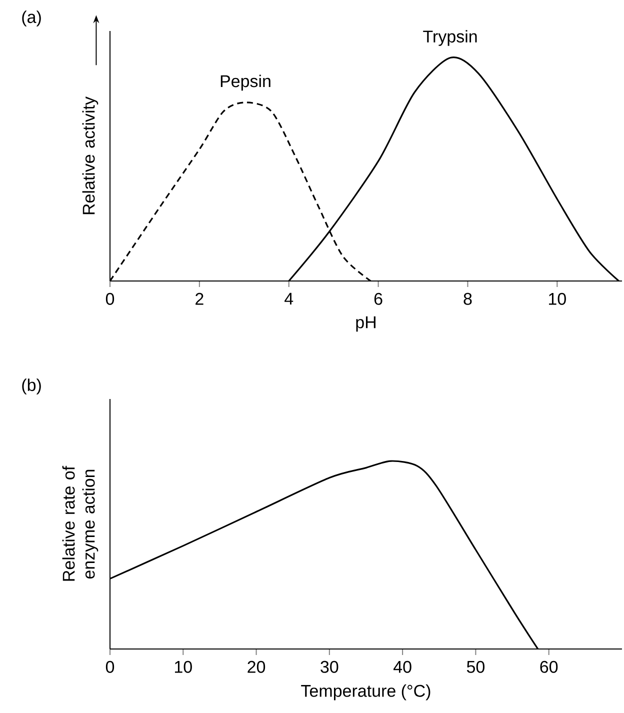  What do you see at coordinates (378, 298) in the screenshot?
I see `x-tick-label: 6` at bounding box center [378, 298].